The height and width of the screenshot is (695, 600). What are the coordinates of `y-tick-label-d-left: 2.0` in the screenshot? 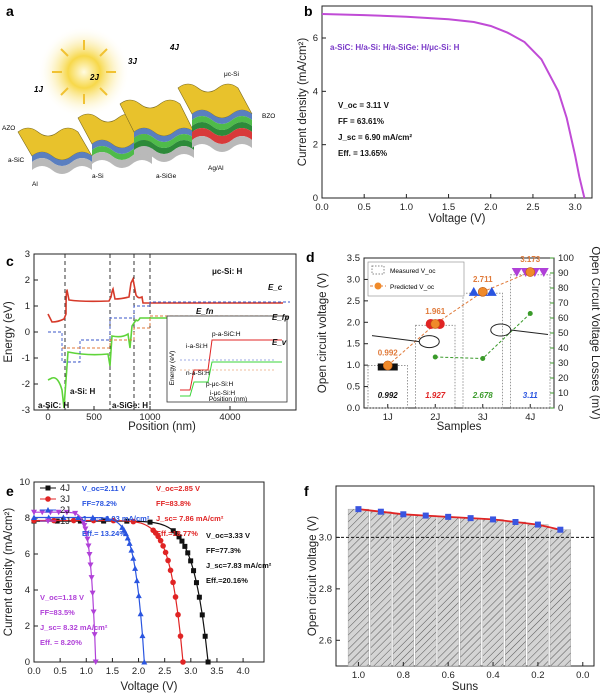 It's located at (353, 322).